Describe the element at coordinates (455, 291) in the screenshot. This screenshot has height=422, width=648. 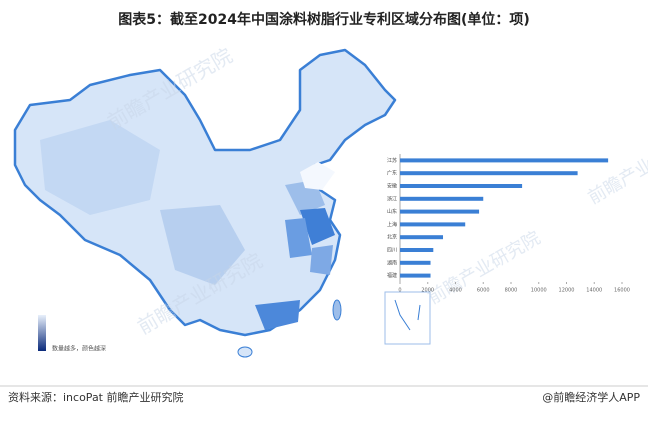
I see `x-tick-label: 4000` at that location.